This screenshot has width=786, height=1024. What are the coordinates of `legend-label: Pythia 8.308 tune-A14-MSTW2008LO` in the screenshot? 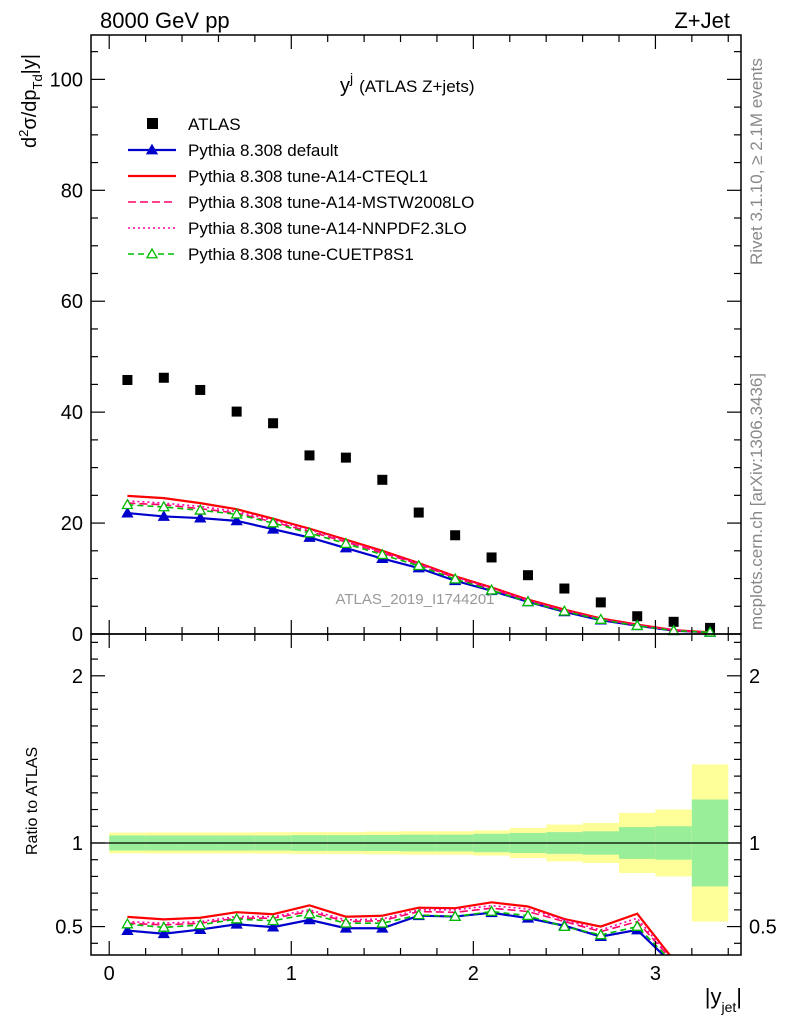 It's located at (331, 202).